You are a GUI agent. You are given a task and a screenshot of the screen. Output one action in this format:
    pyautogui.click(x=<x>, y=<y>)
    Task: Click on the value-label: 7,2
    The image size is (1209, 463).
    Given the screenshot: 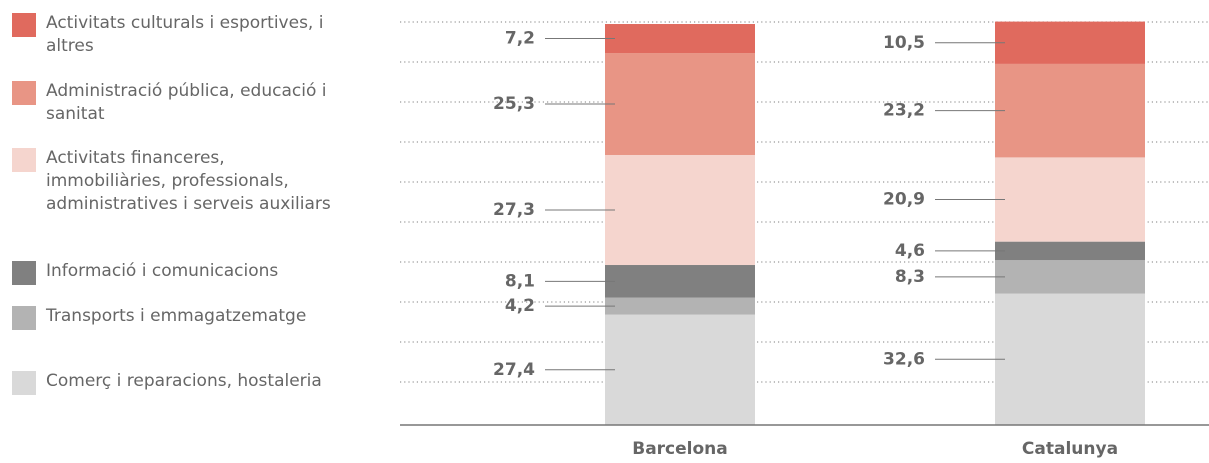 What is the action you would take?
    pyautogui.click(x=520, y=39)
    